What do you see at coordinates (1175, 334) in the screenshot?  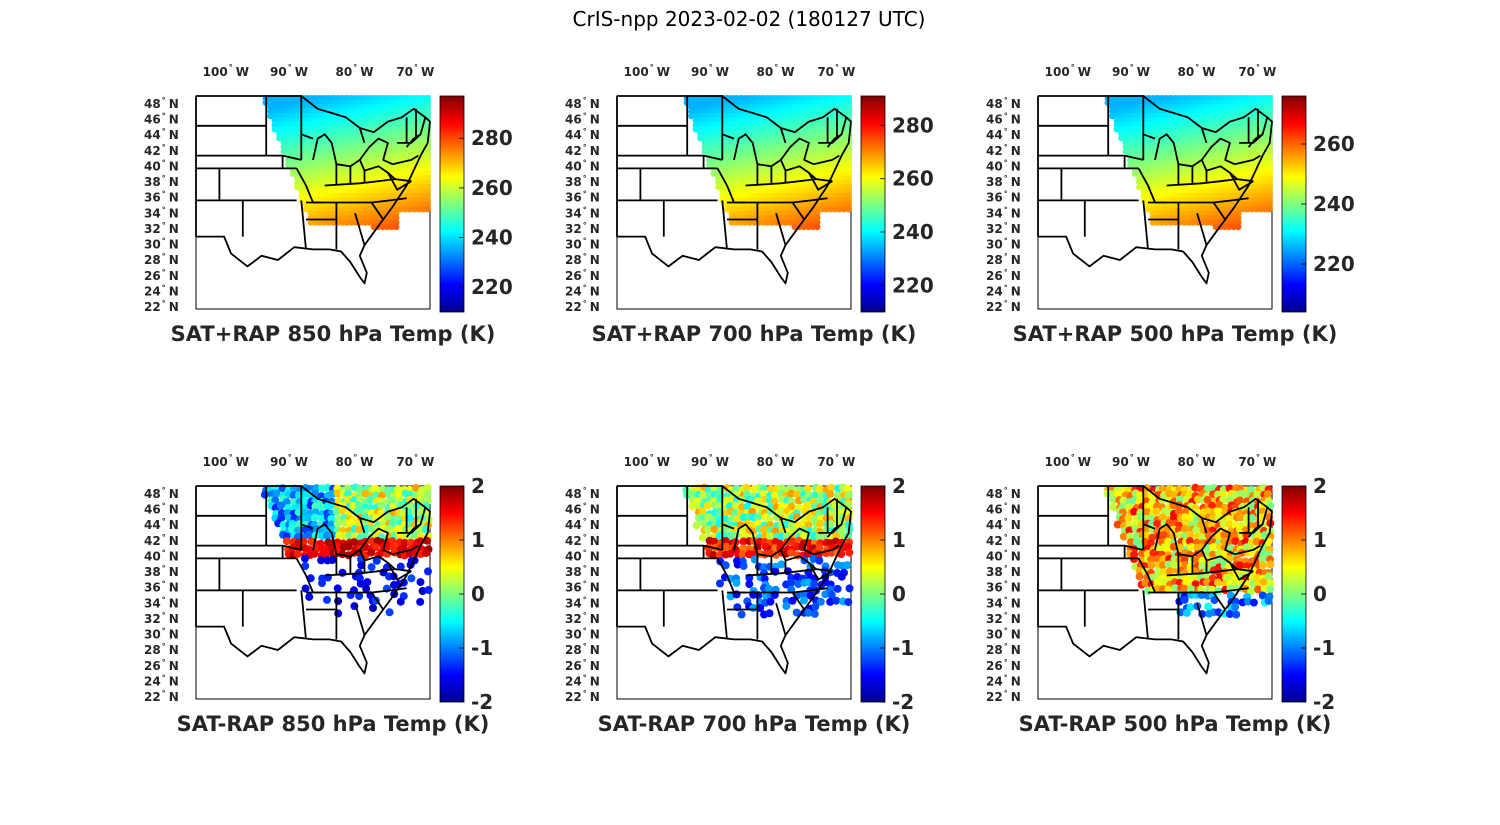 I see `panel-title: SAT+RAP 500 hPa Temp (K)` at bounding box center [1175, 334].